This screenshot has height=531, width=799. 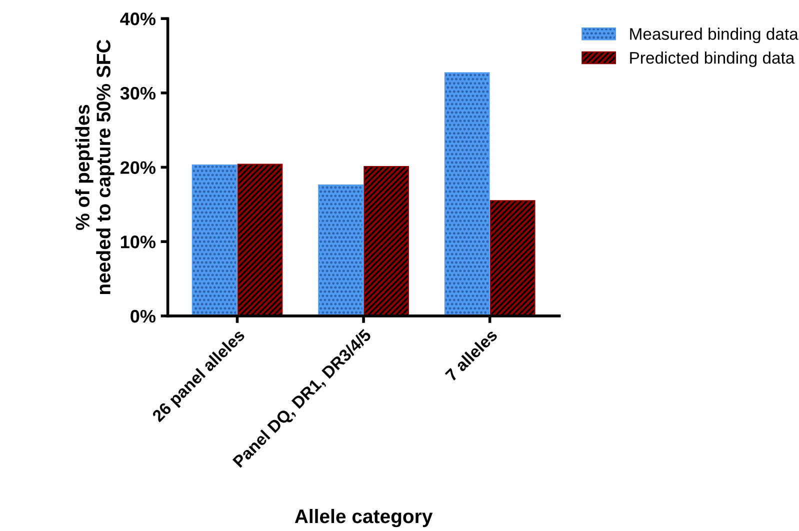 I want to click on y-axis-title: % of peptides needed to capture 50% SFC, so click(x=94, y=167).